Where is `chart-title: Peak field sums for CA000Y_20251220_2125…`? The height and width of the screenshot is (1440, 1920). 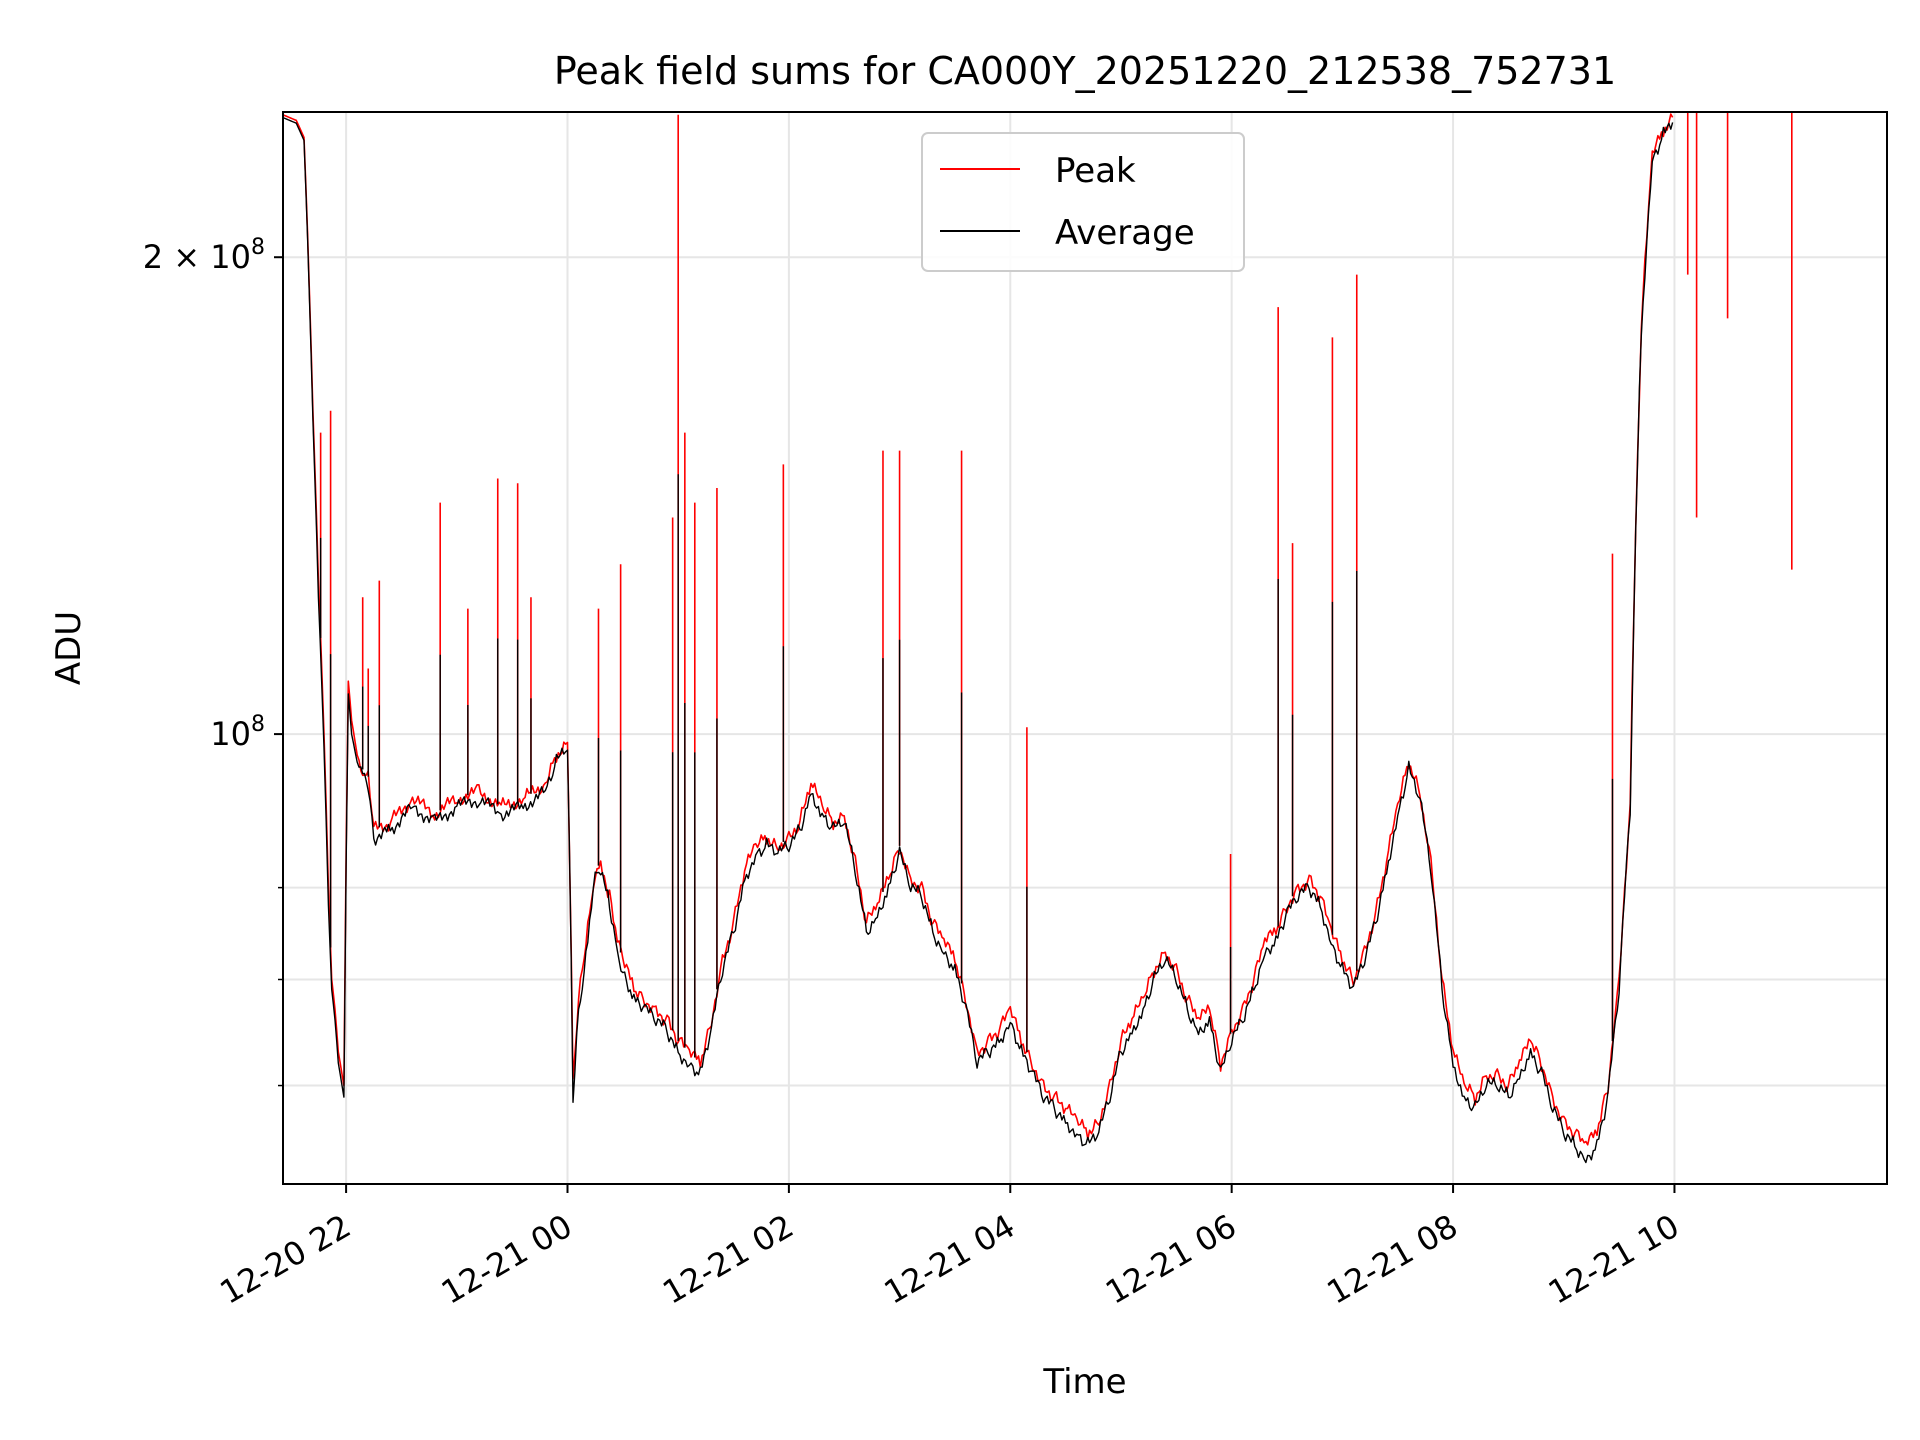
chart-title: Peak field sums for CA000Y_20251220_2125… is located at coordinates (1085, 71).